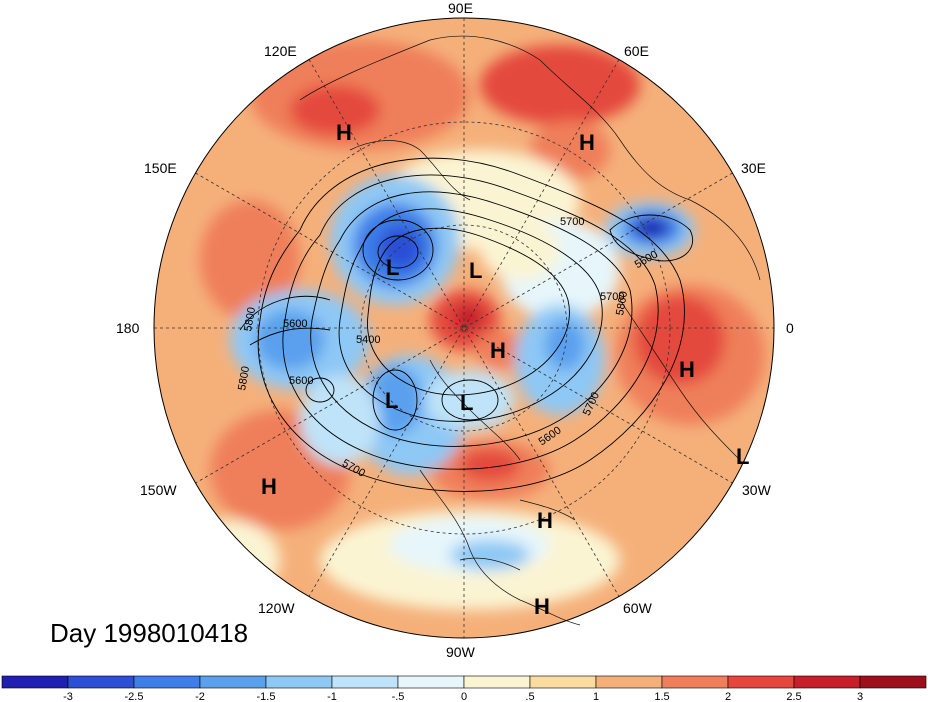  I want to click on lon-label-120w: 120W, so click(276, 608).